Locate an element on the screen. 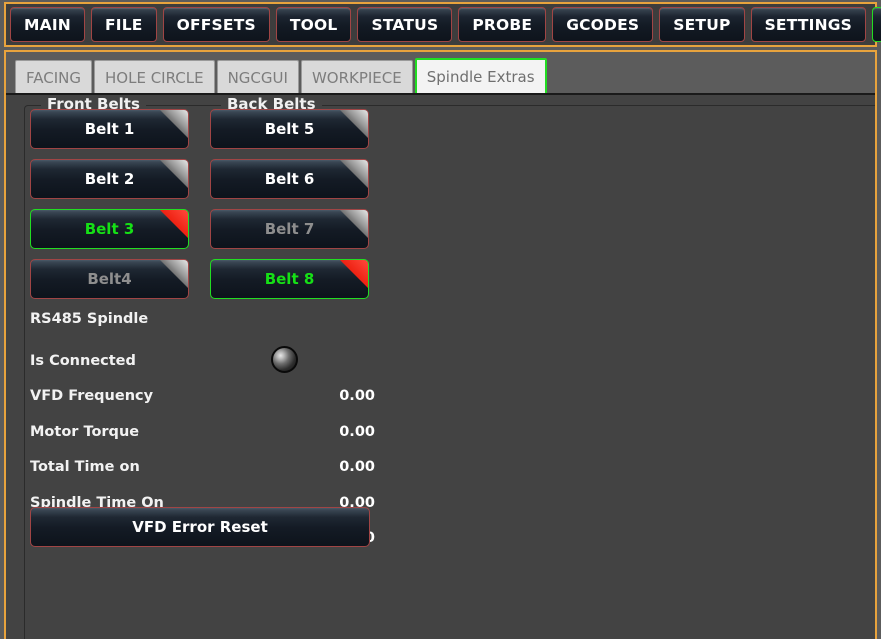 The height and width of the screenshot is (639, 881). spindle-row-label: Total Time on is located at coordinates (85, 467).